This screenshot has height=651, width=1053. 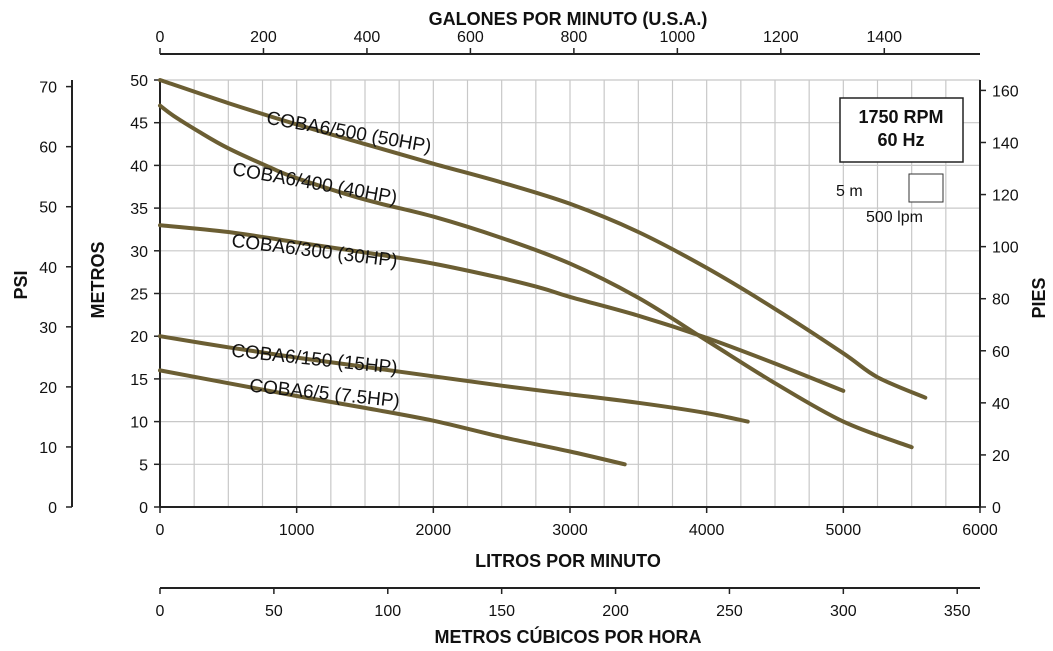 I want to click on top-tick-label: 1000, so click(x=678, y=37).